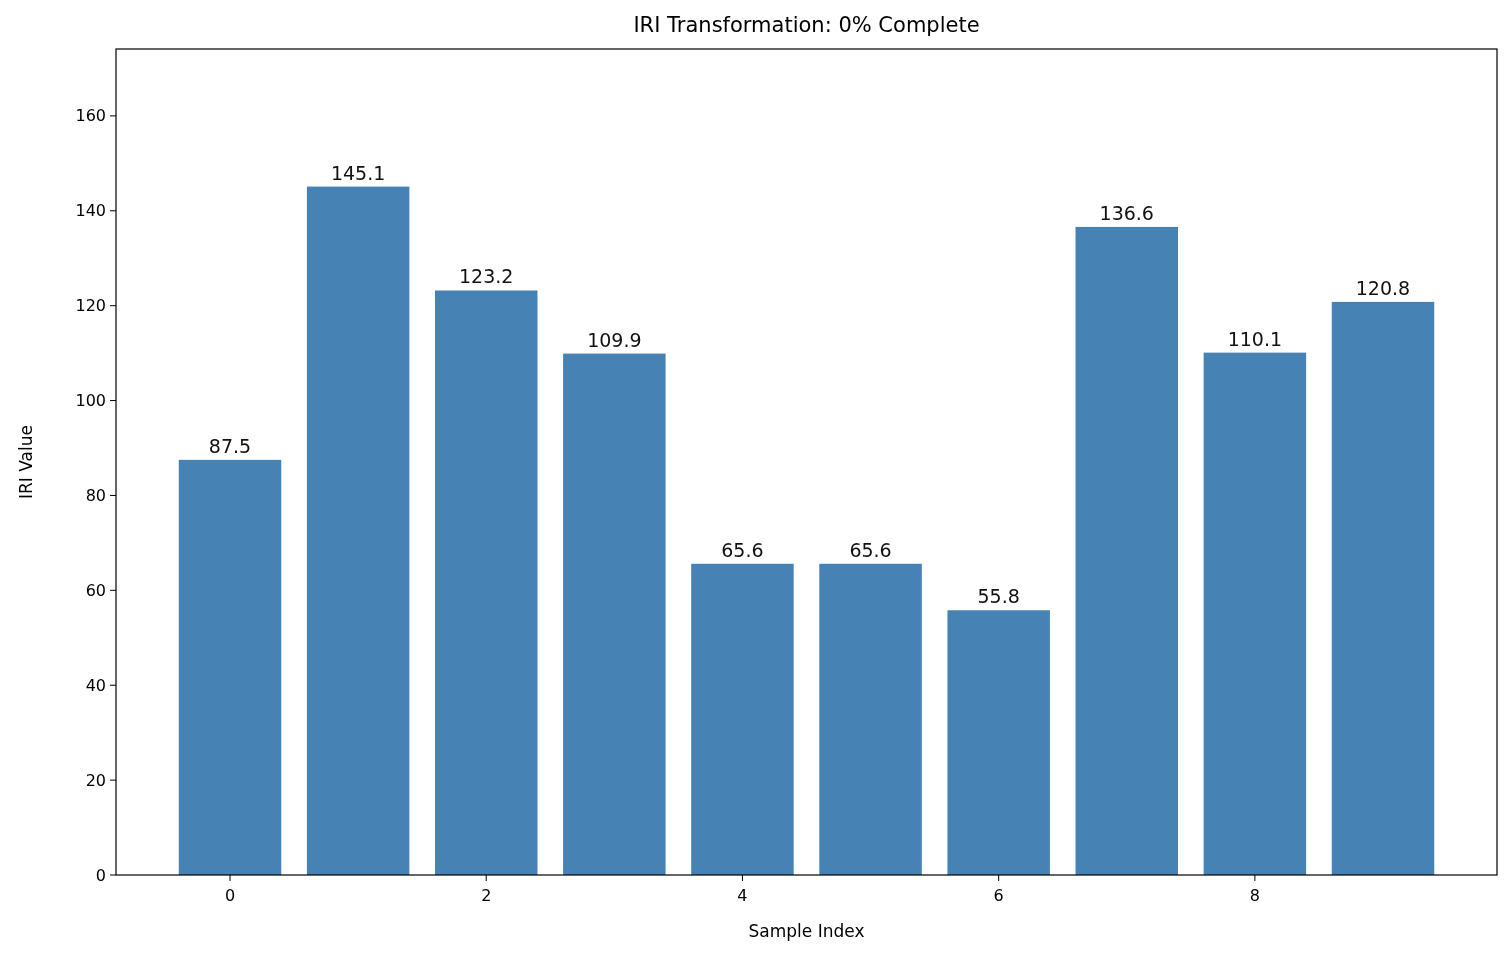  What do you see at coordinates (230, 895) in the screenshot?
I see `x-tick-label: 0` at bounding box center [230, 895].